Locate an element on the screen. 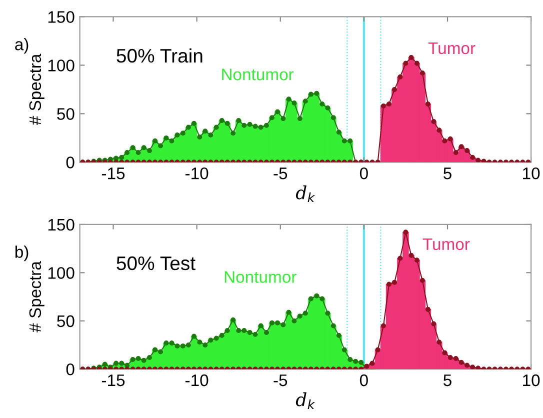 The width and height of the screenshot is (543, 418). annotation: 50% Train is located at coordinates (159, 55).